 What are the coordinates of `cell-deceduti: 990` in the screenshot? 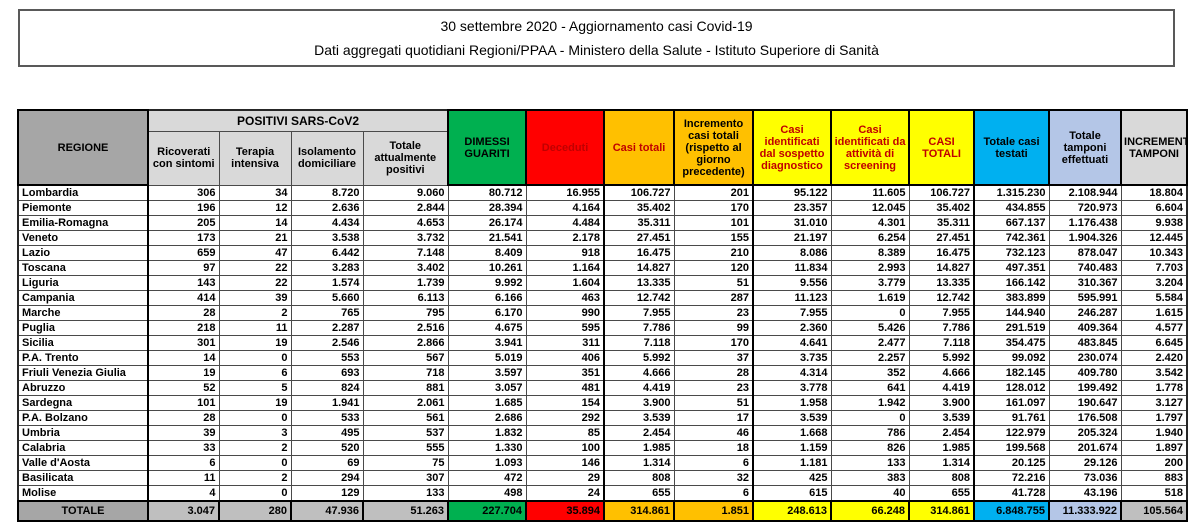 It's located at (565, 313).